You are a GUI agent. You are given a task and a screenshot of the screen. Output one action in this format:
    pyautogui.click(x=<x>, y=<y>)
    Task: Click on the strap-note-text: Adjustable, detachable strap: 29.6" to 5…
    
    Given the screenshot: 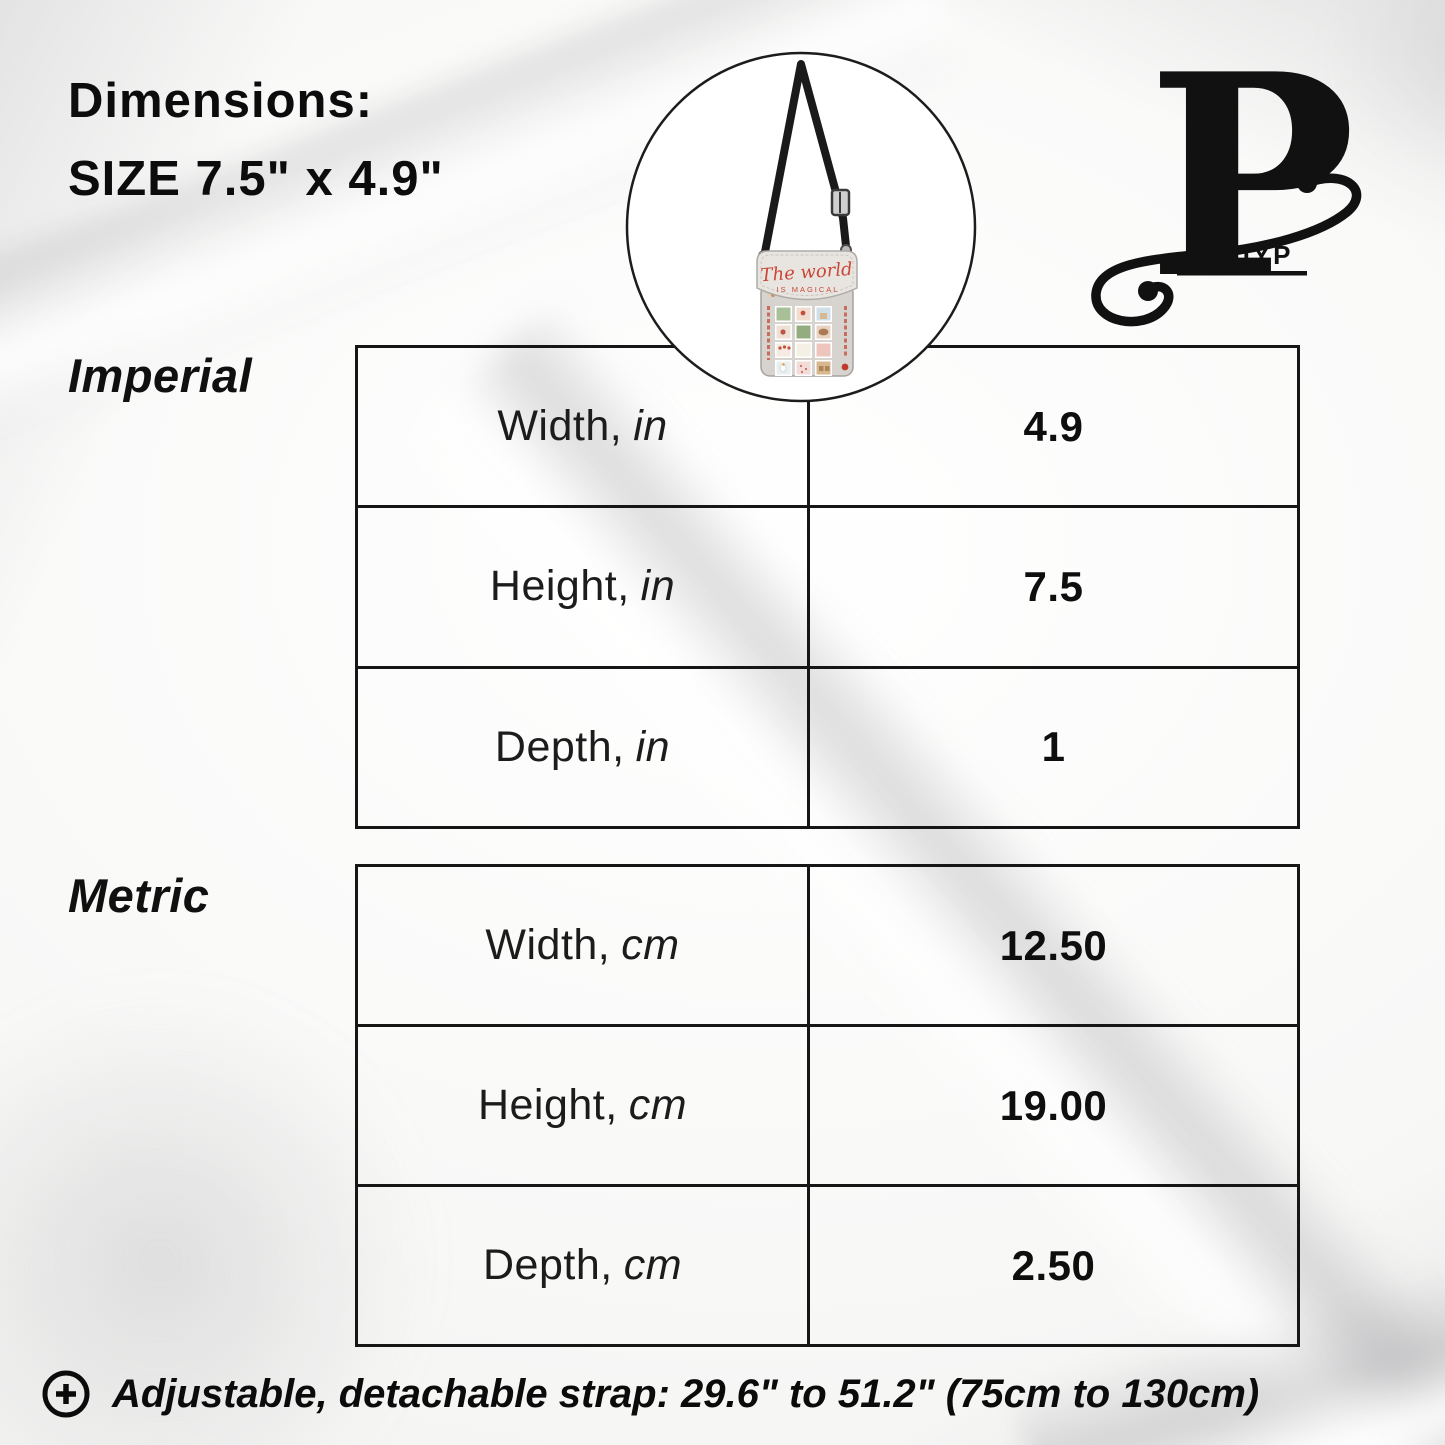 What is the action you would take?
    pyautogui.click(x=686, y=1393)
    